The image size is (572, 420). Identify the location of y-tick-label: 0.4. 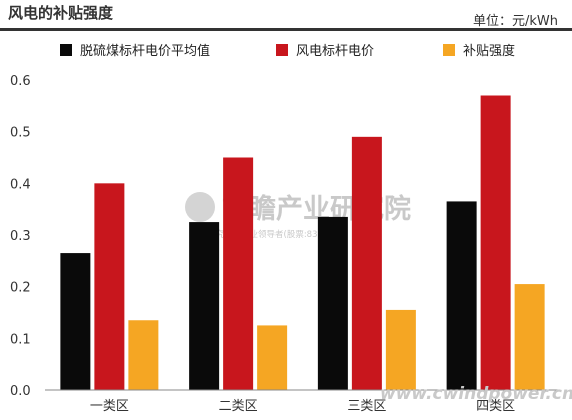
(20, 184).